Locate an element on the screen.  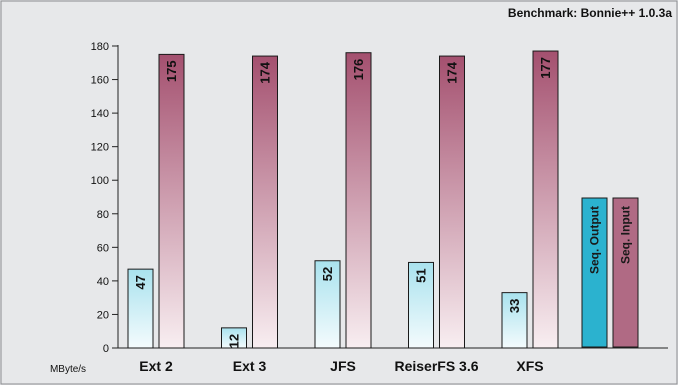
bar-group: 52 176 is located at coordinates (343, 200).